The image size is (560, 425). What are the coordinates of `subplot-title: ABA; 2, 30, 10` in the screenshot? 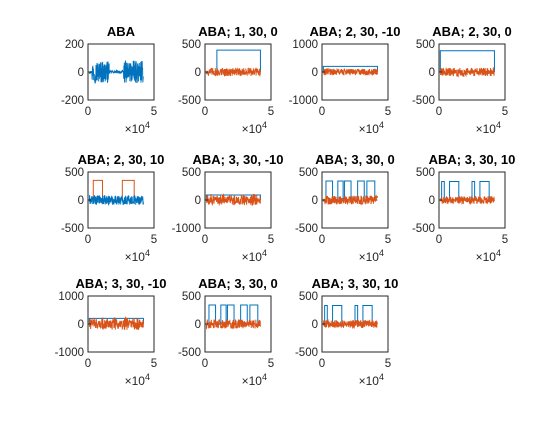 It's located at (121, 159).